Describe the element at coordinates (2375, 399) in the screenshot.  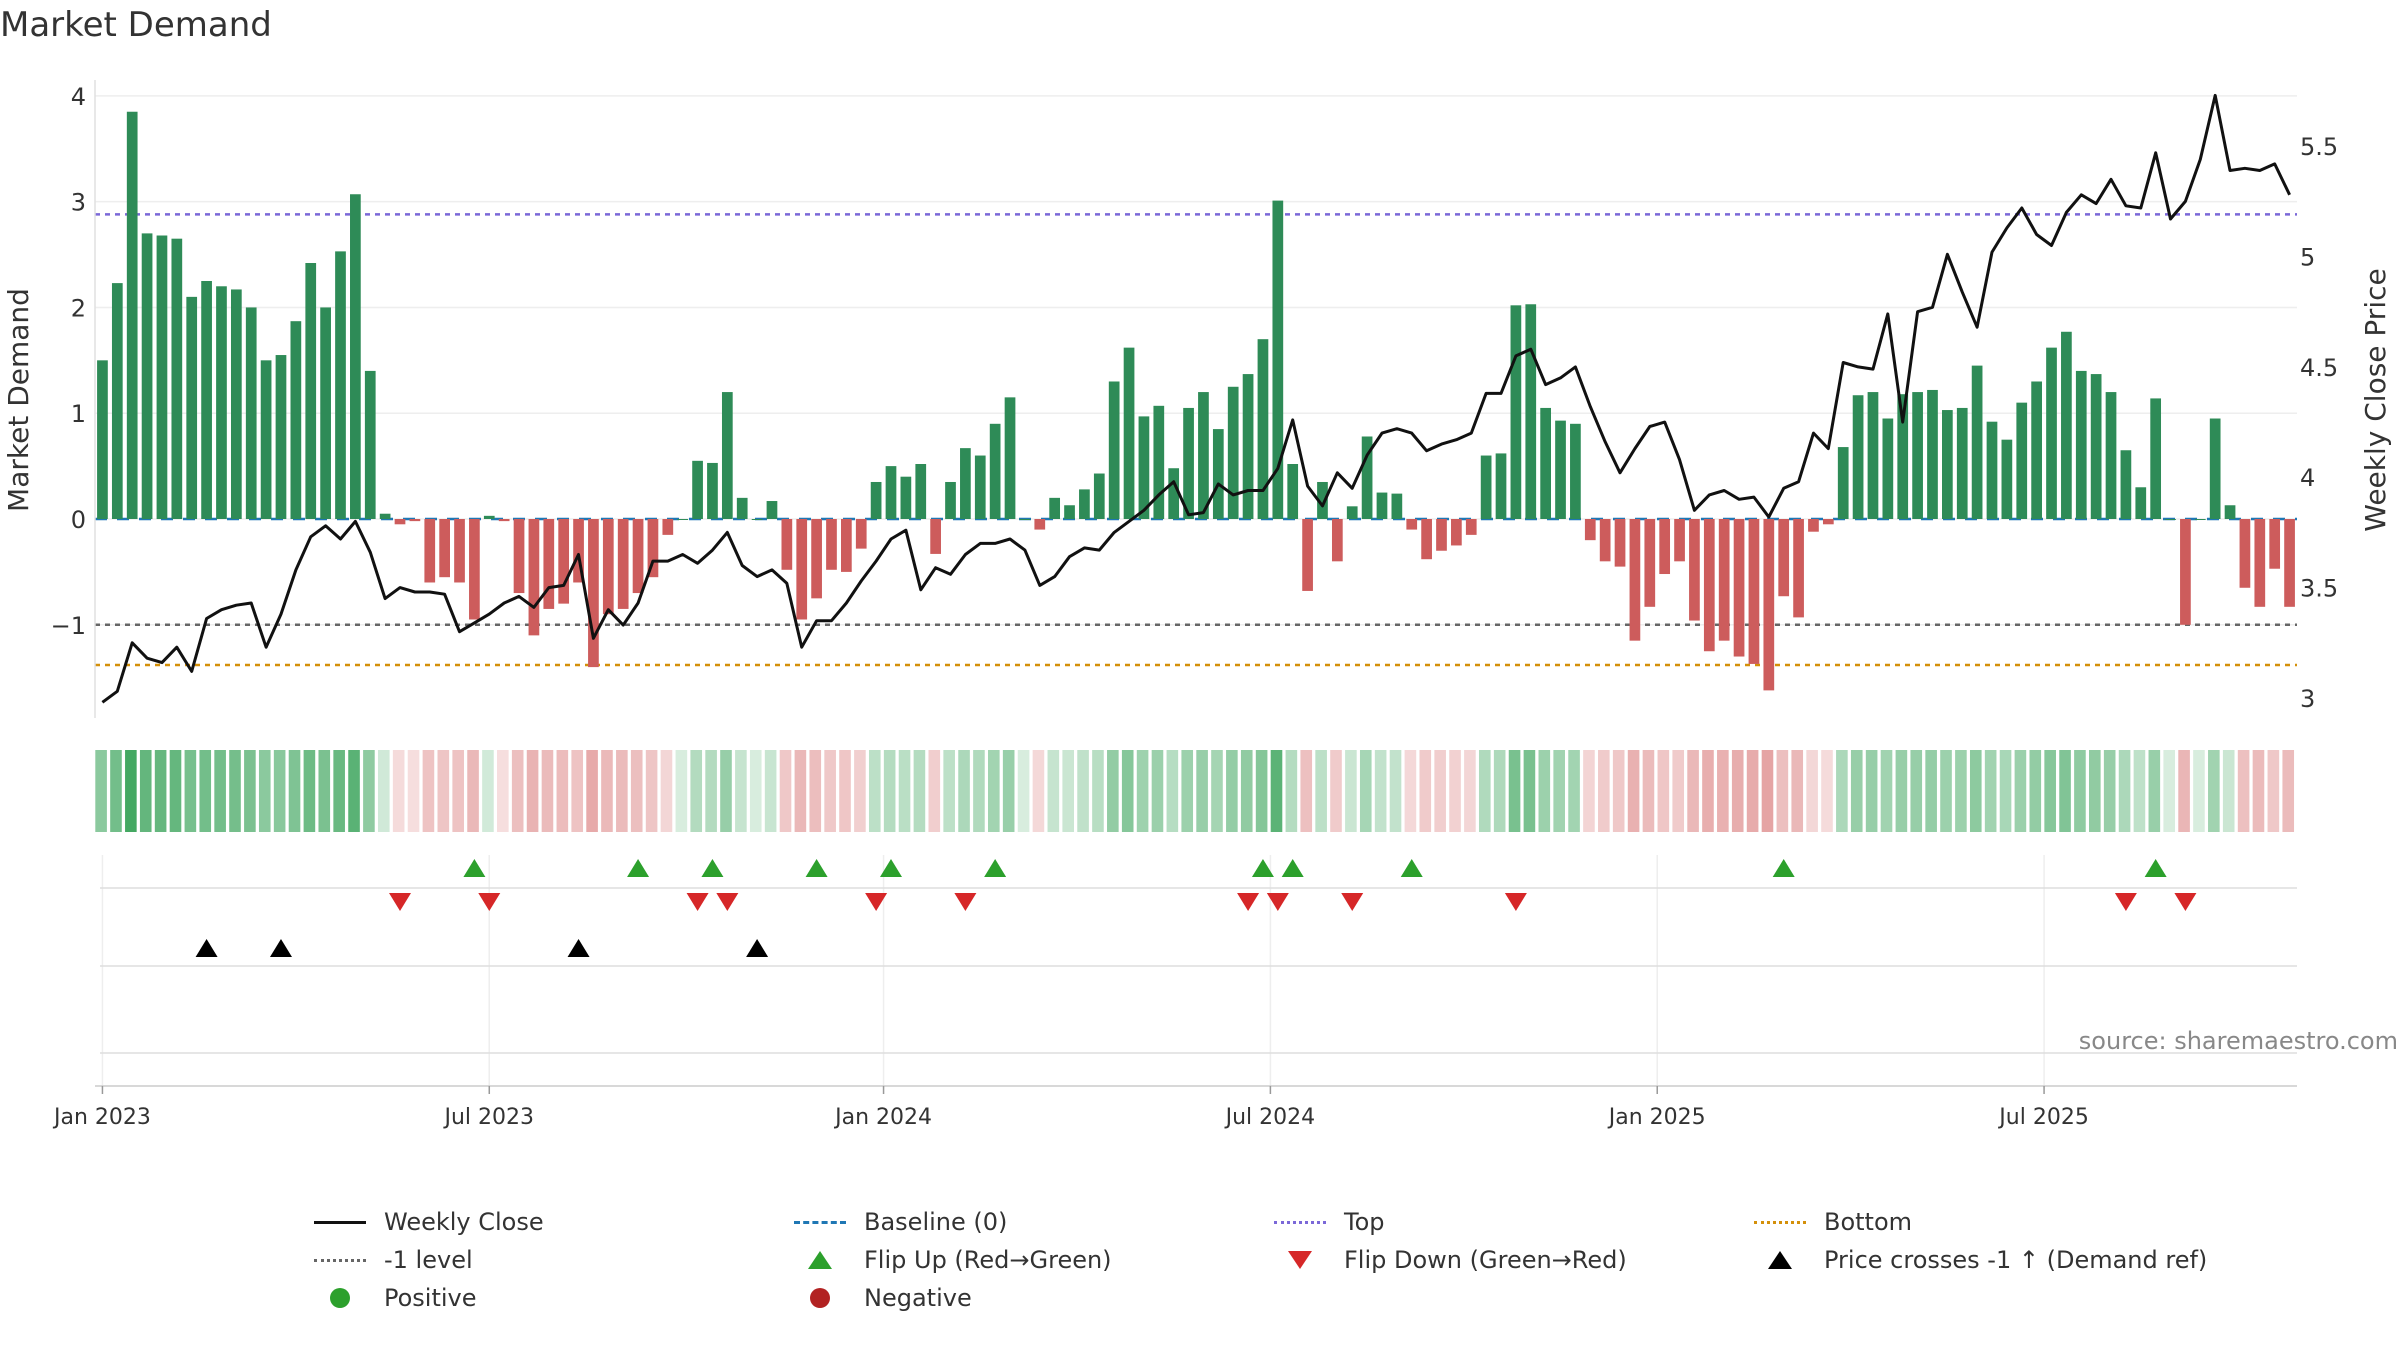
I see `right-axis-label: Weekly Close Price` at that location.